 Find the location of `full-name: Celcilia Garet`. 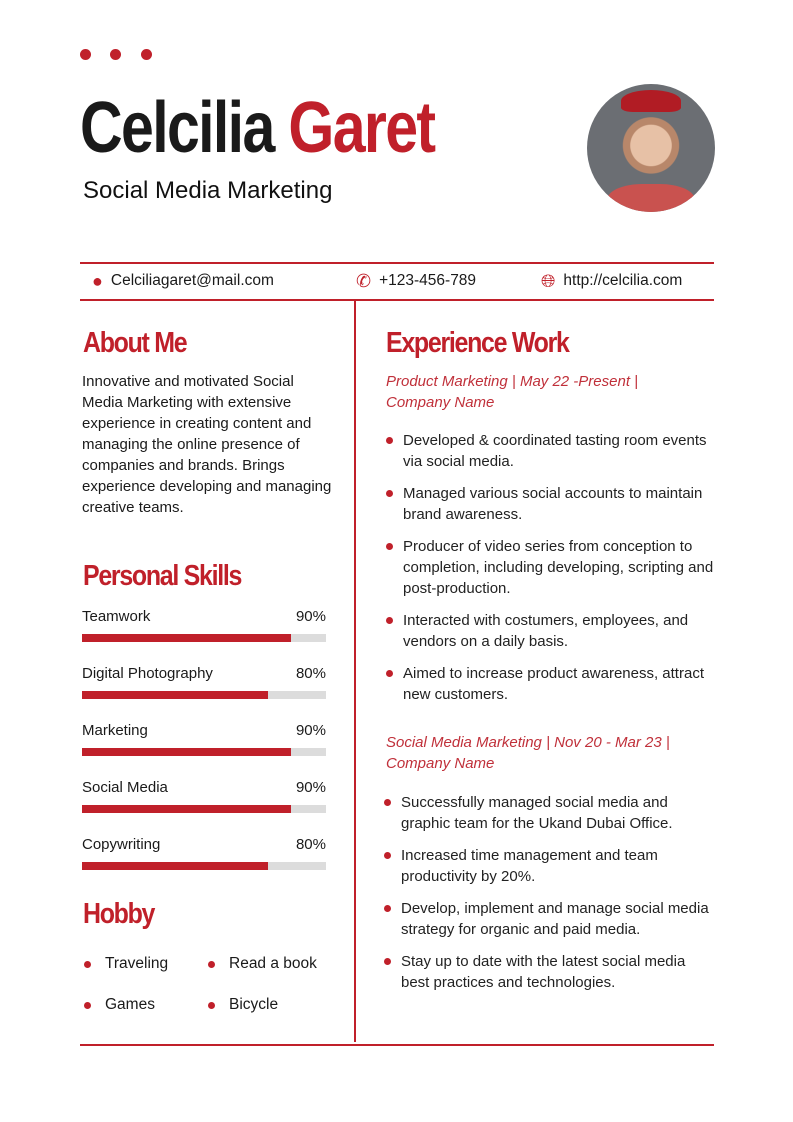

full-name: Celcilia Garet is located at coordinates (258, 128).